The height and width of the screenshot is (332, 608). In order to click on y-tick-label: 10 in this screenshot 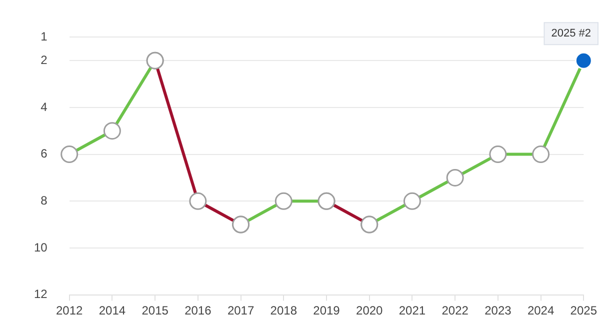, I will do `click(41, 247)`.